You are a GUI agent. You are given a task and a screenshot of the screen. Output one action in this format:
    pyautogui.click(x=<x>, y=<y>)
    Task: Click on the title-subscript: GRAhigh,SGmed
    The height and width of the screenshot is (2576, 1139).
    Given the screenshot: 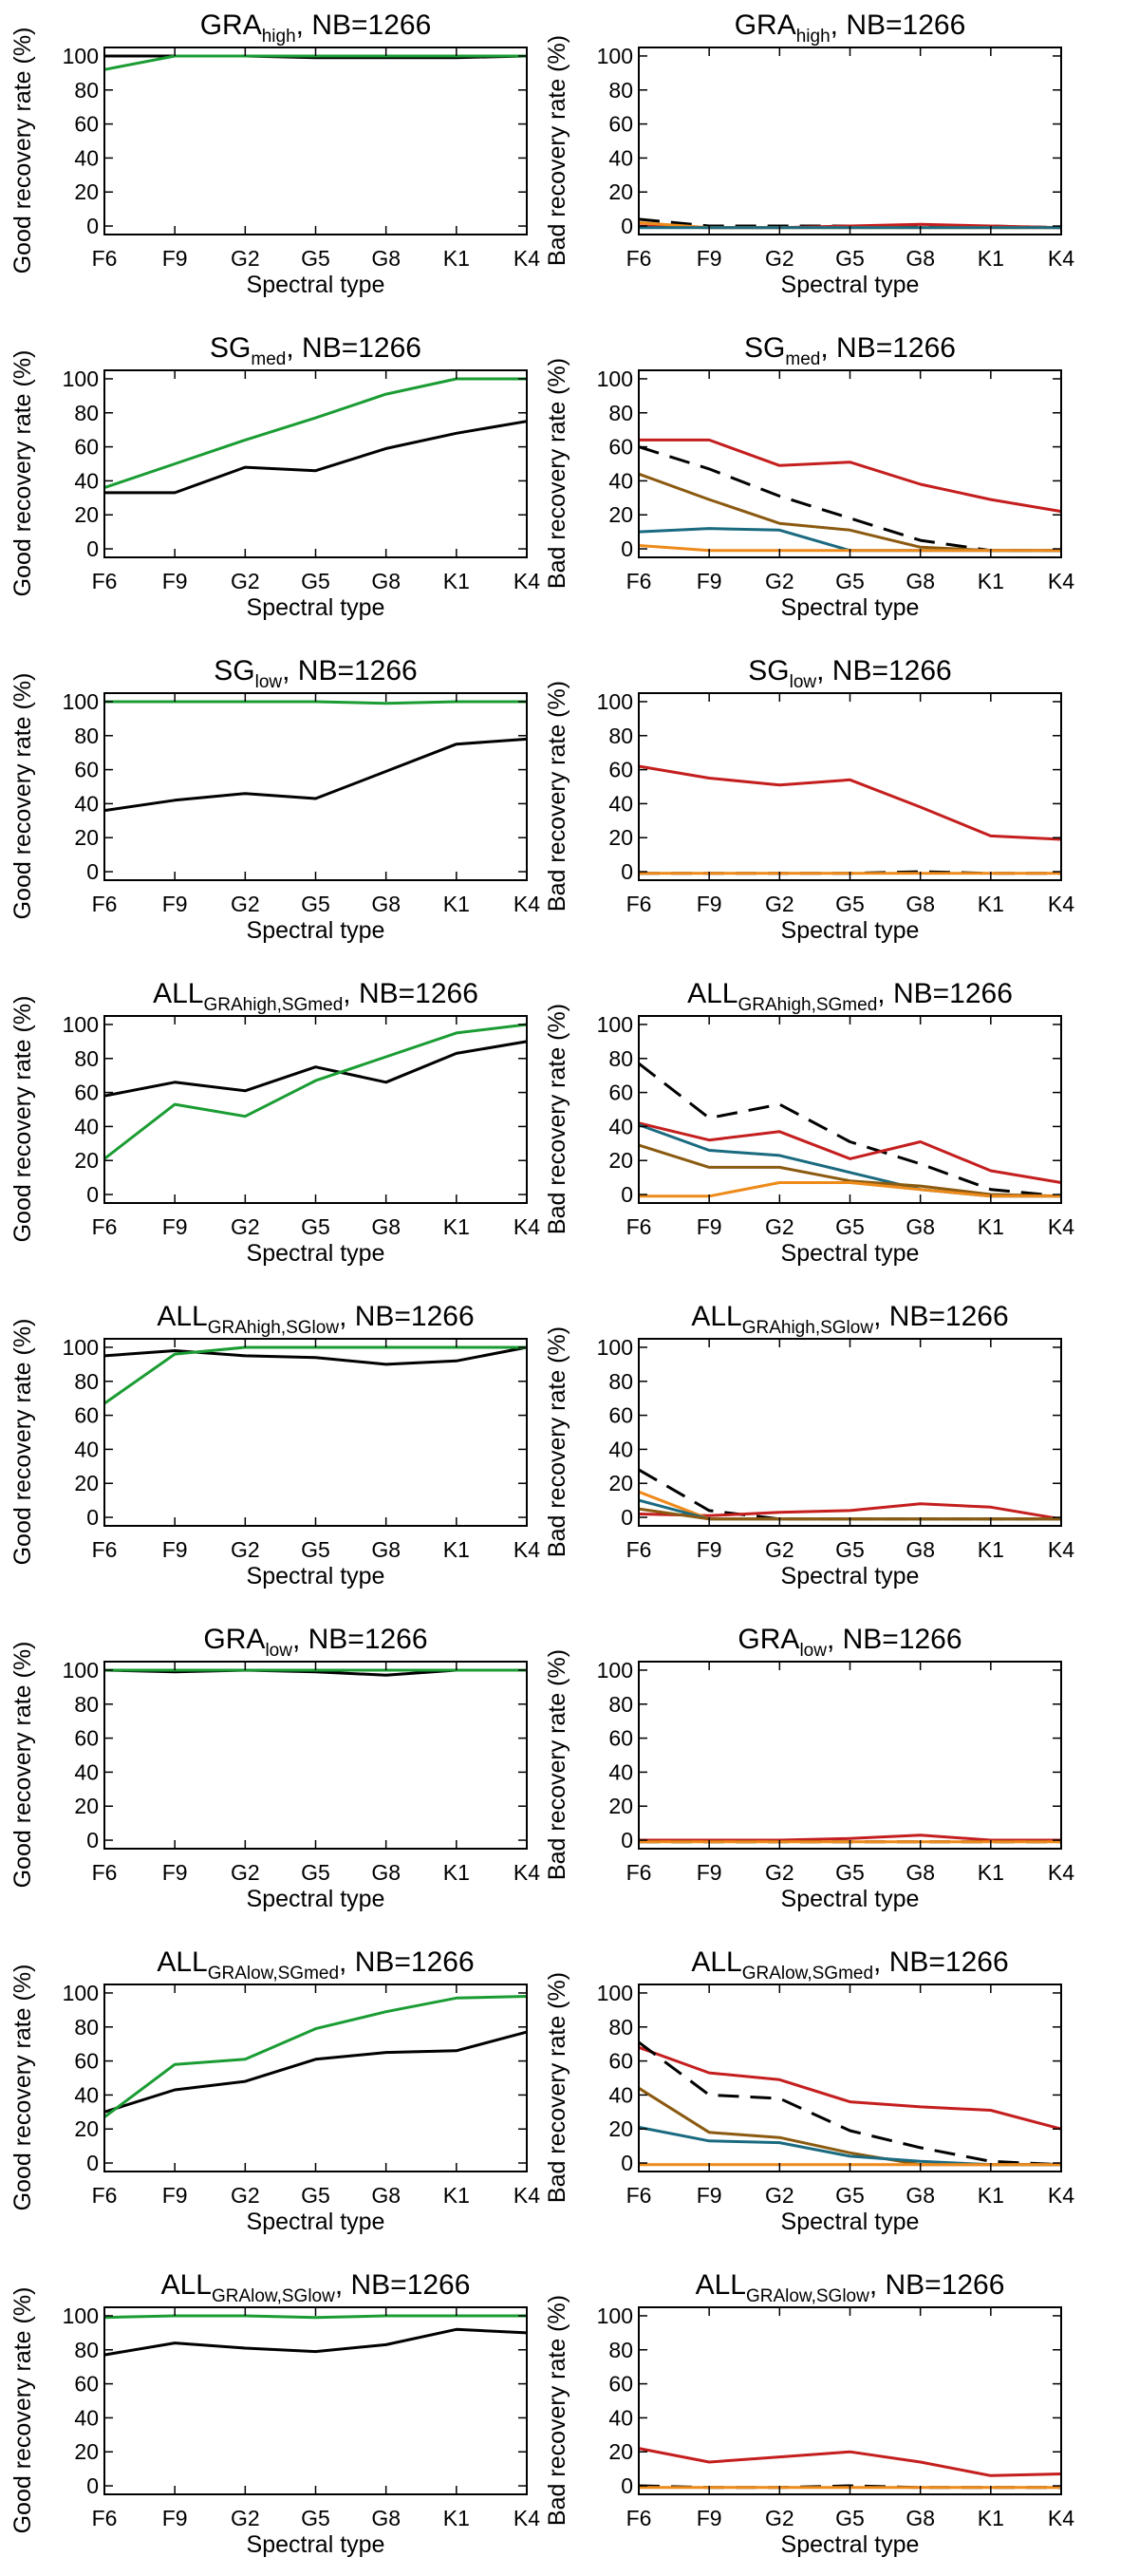 What is the action you would take?
    pyautogui.click(x=807, y=1005)
    